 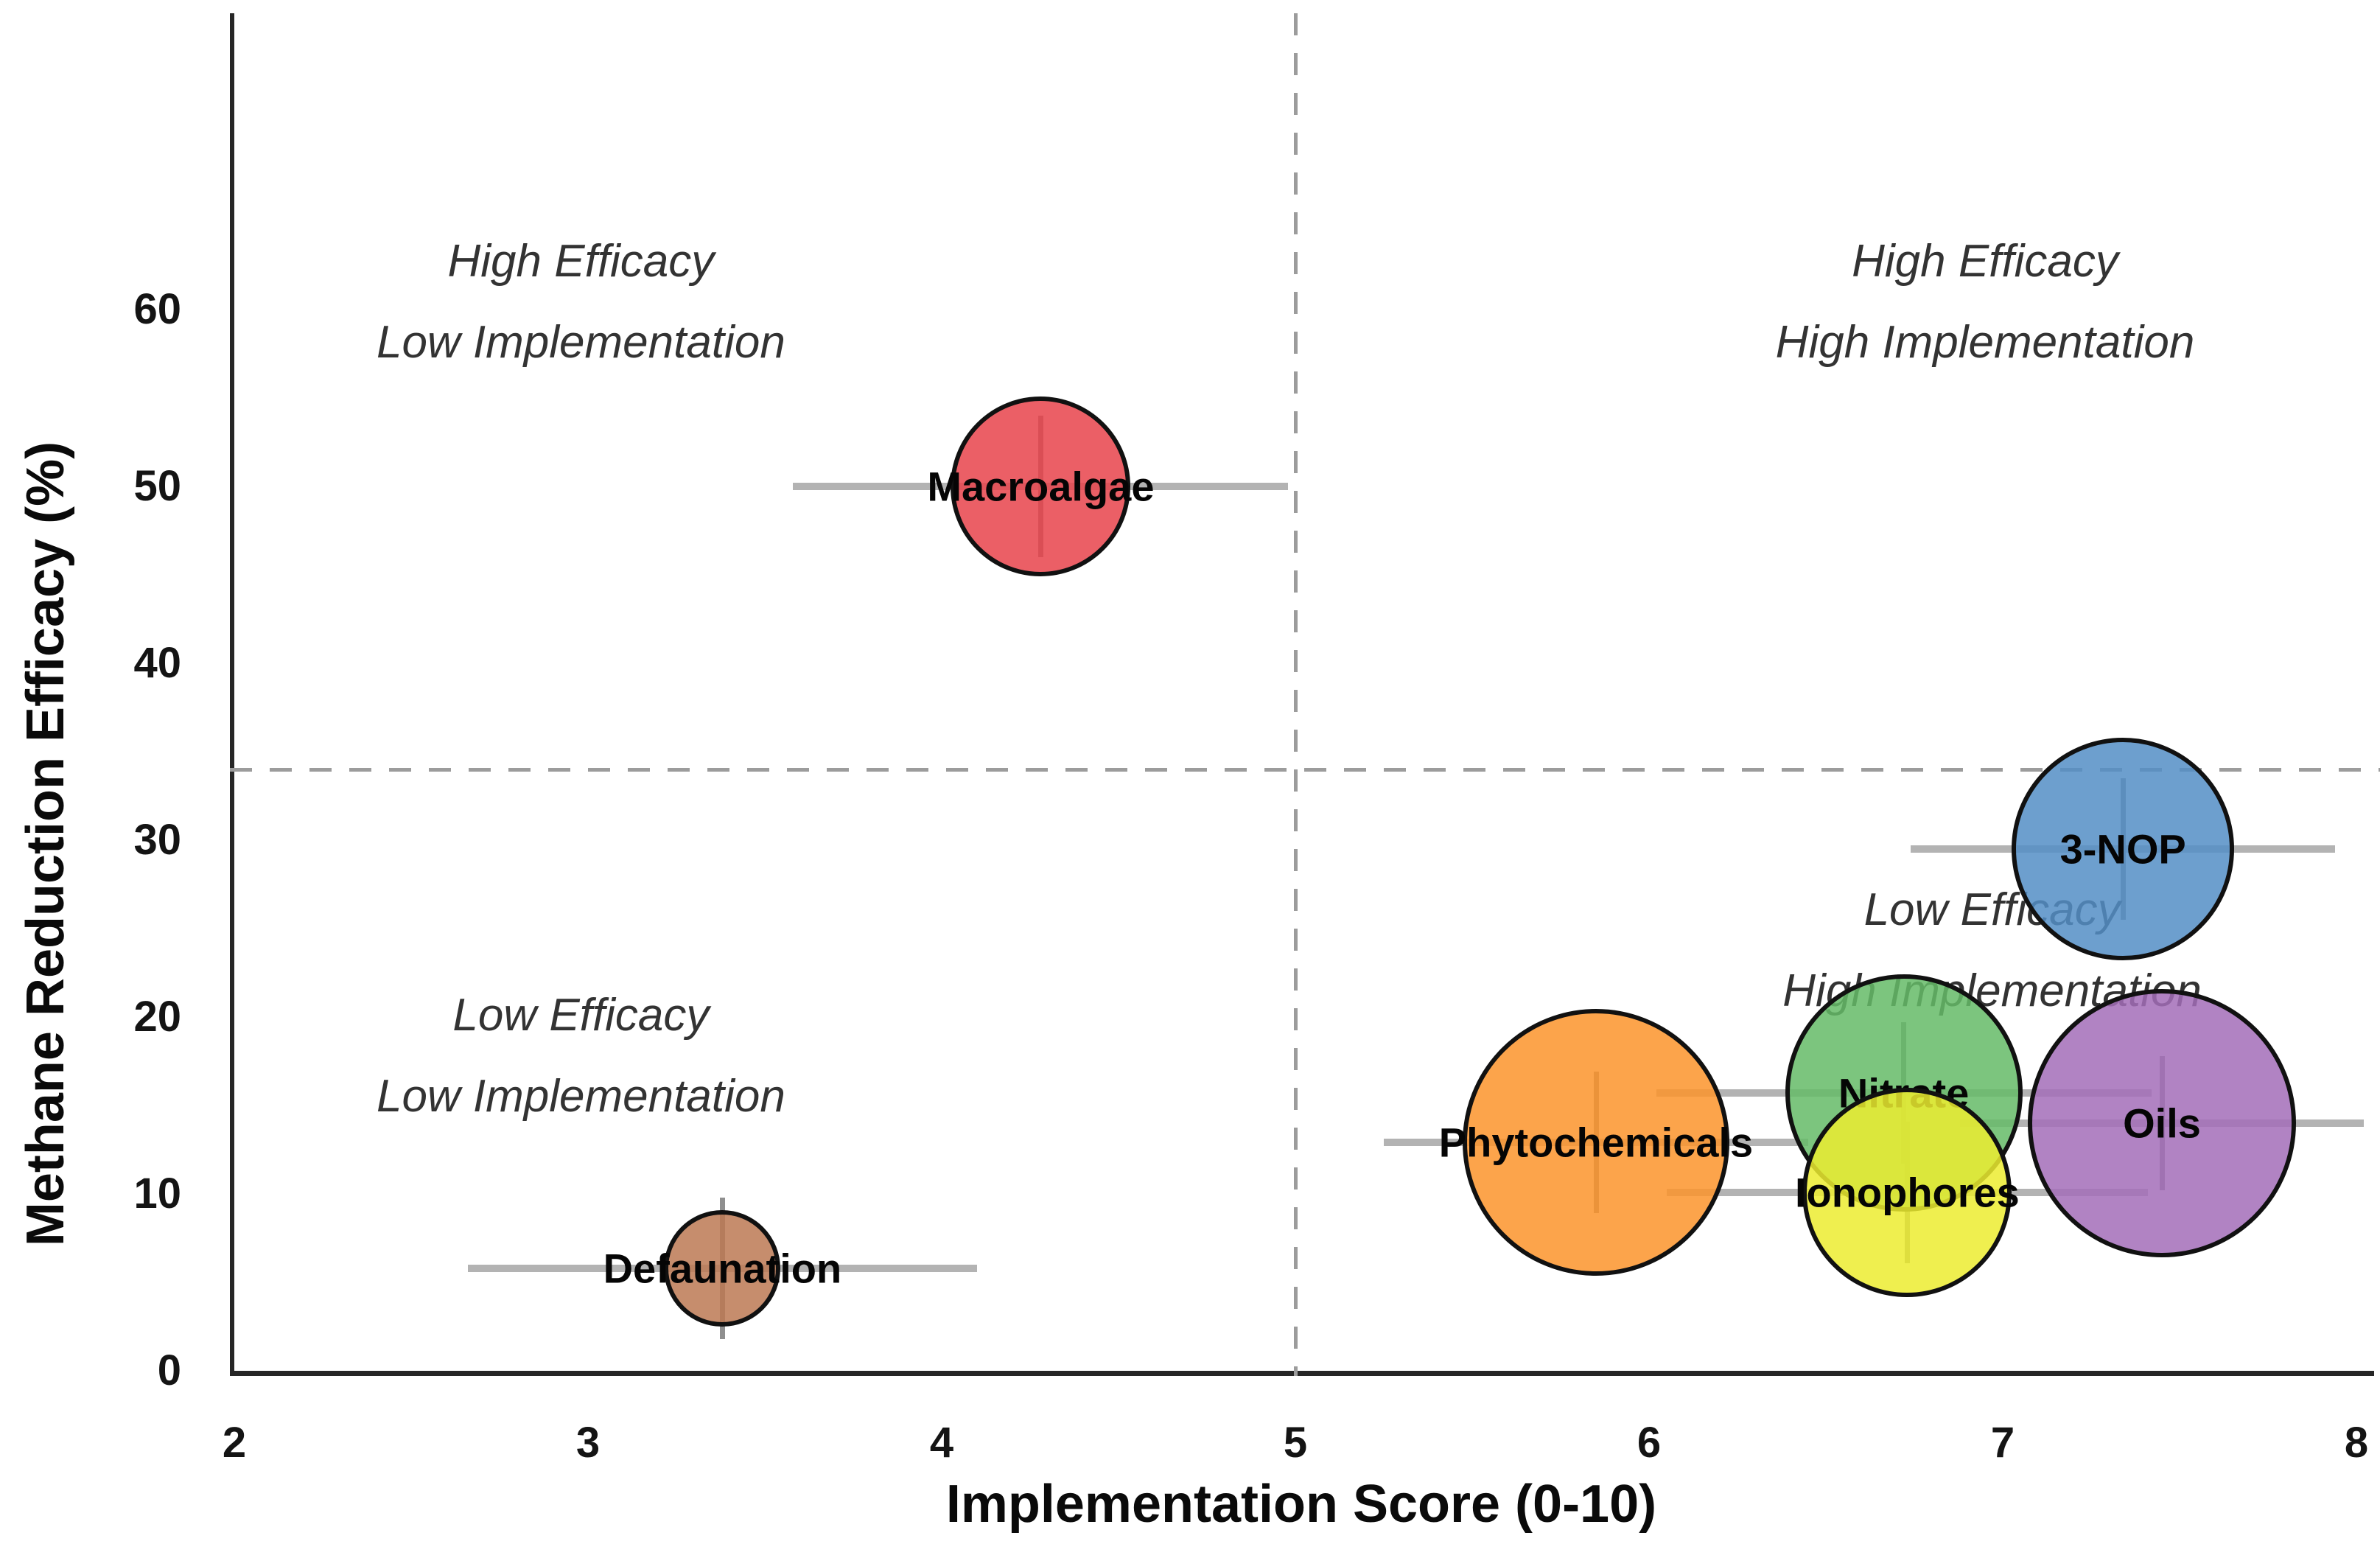 What do you see at coordinates (45, 844) in the screenshot?
I see `y-axis-title: Methane Reduction Efficacy (%)` at bounding box center [45, 844].